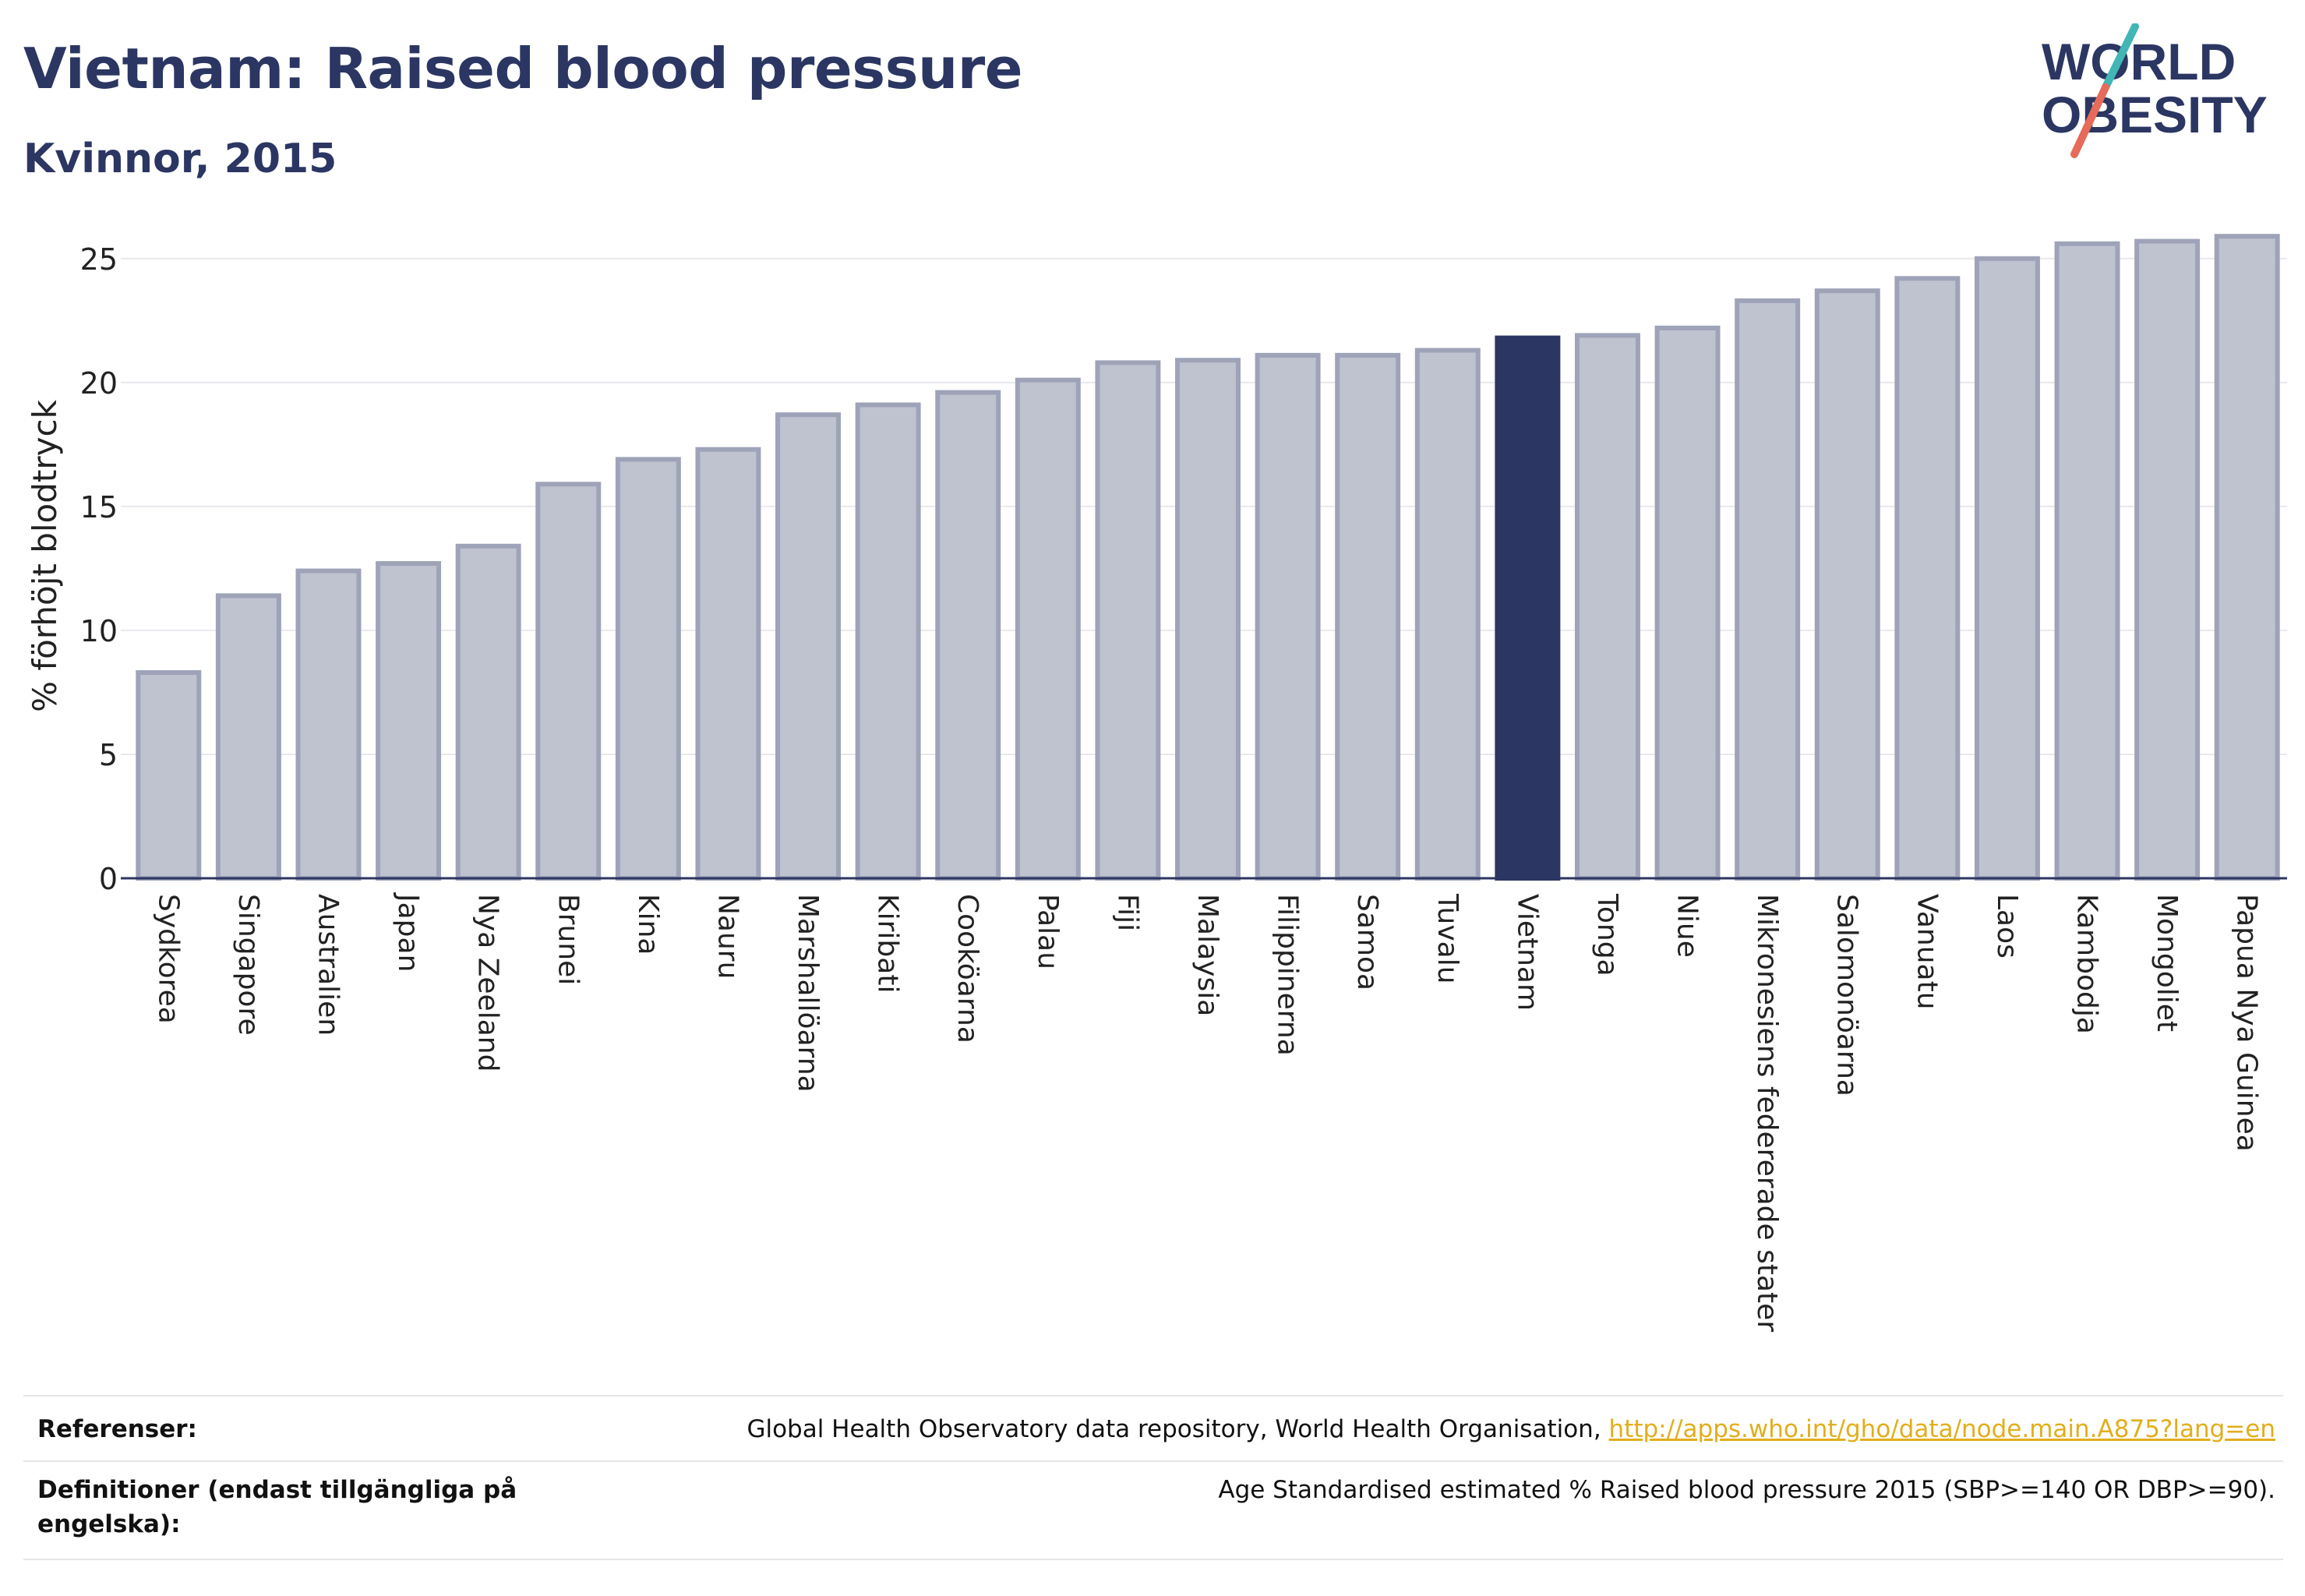  Describe the element at coordinates (1527, 952) in the screenshot. I see `x-tick-label: Vietnam` at that location.